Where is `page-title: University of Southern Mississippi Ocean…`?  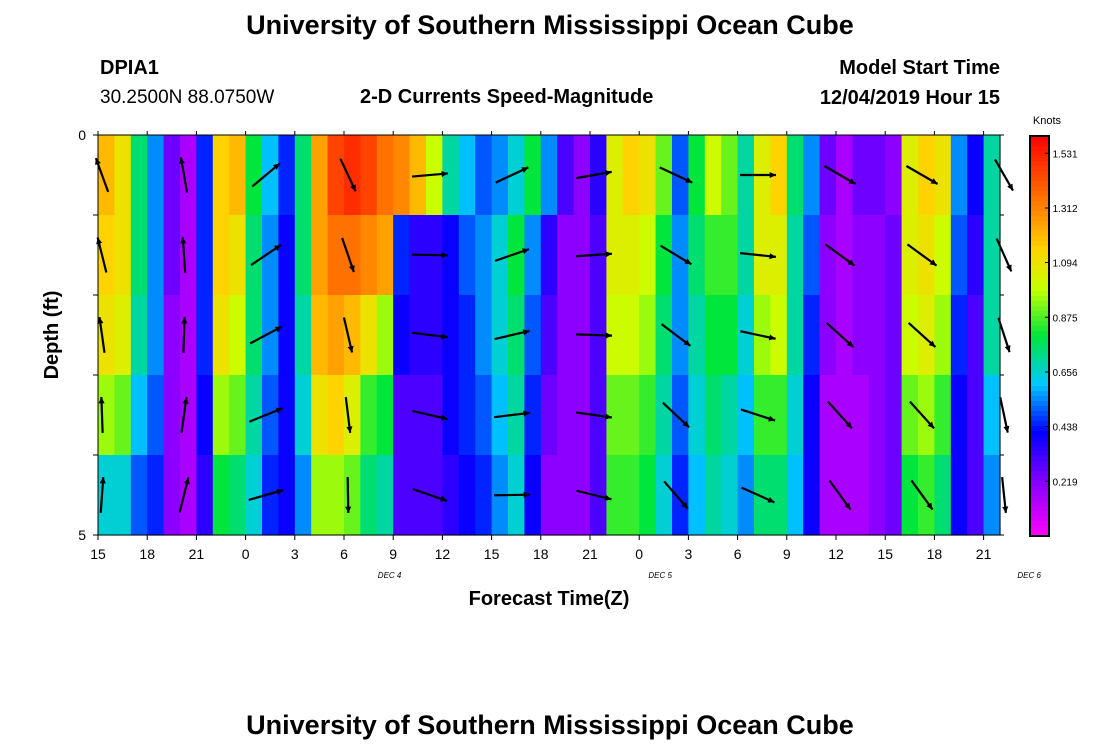
page-title: University of Southern Mississippi Ocean… is located at coordinates (550, 25).